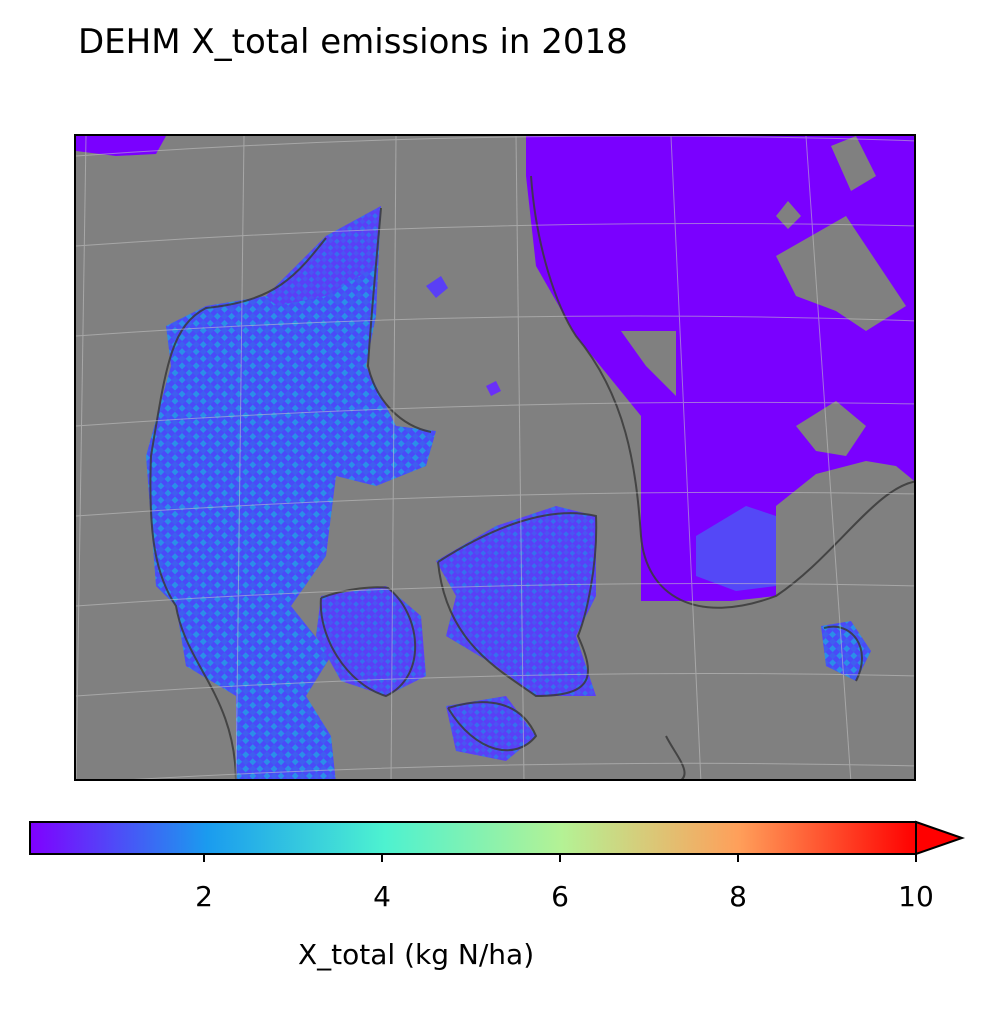 The height and width of the screenshot is (1010, 990). What do you see at coordinates (736, 548) in the screenshot?
I see `sweden-hotspot` at bounding box center [736, 548].